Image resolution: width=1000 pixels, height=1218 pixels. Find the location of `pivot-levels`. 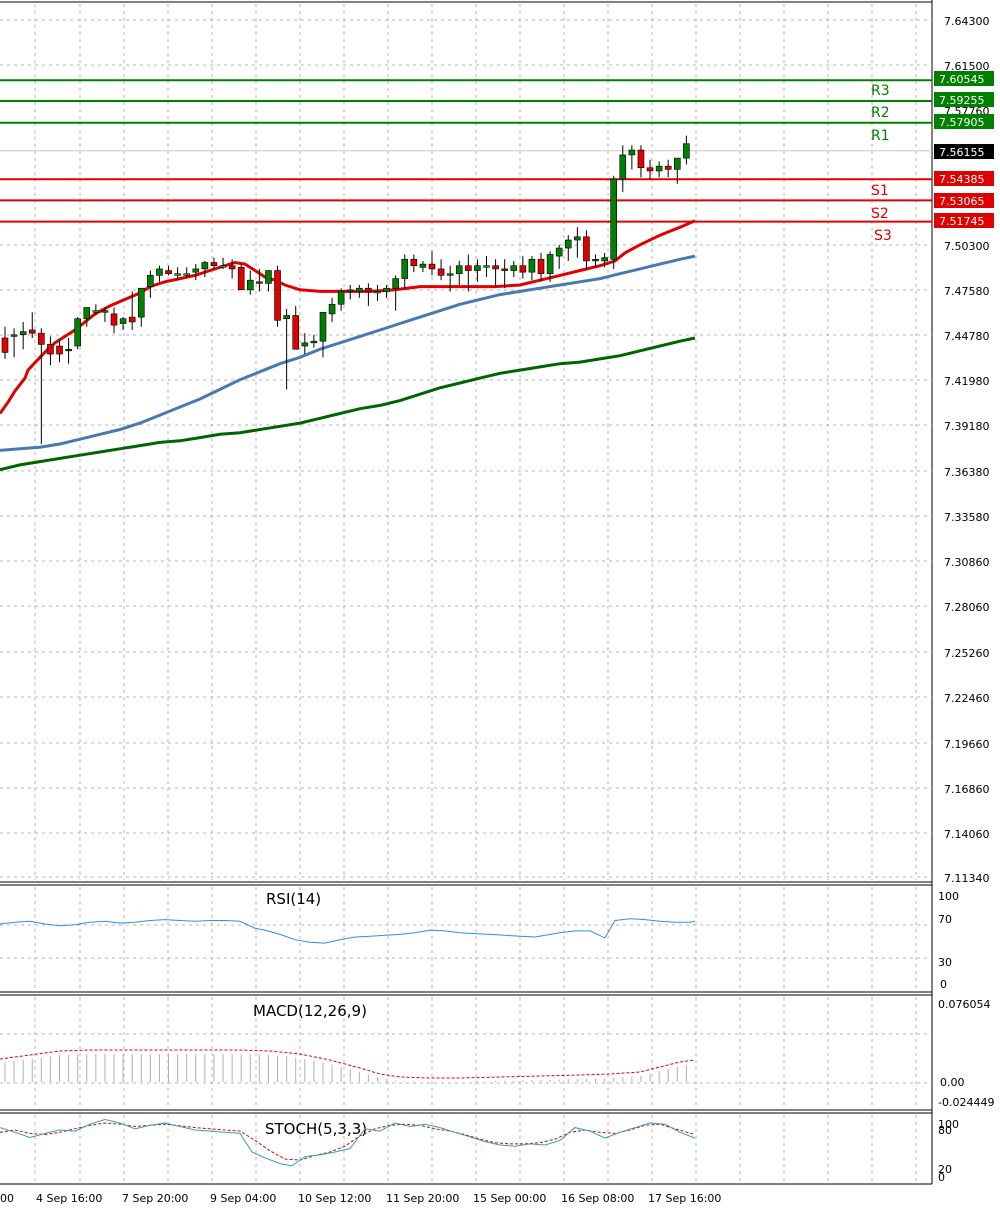

pivot-levels is located at coordinates (466, 151).